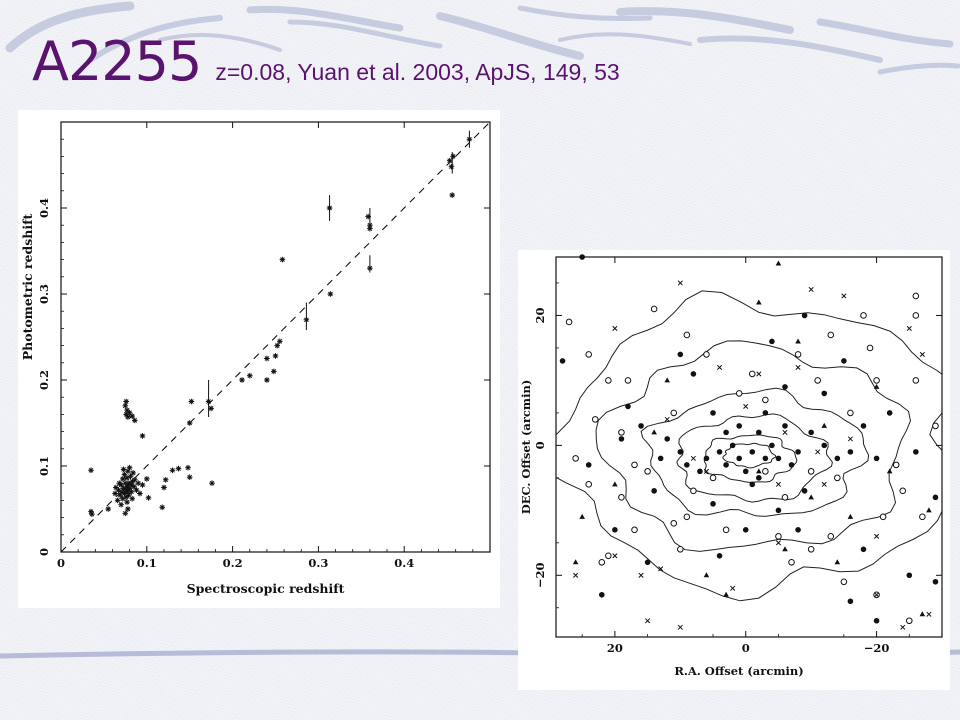  Describe the element at coordinates (540, 575) in the screenshot. I see `dec-tick-label: −20` at that location.